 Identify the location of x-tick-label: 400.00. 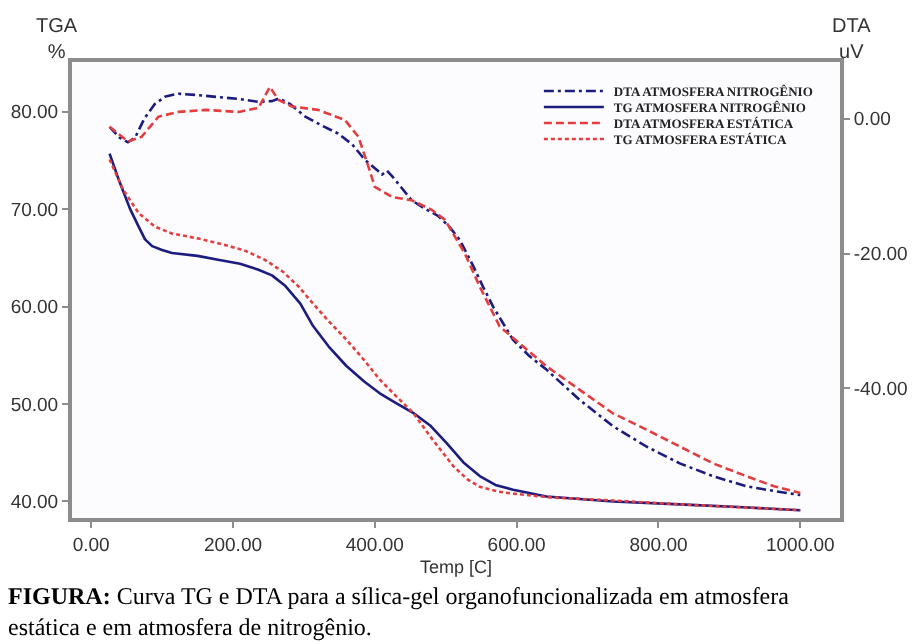
(374, 545).